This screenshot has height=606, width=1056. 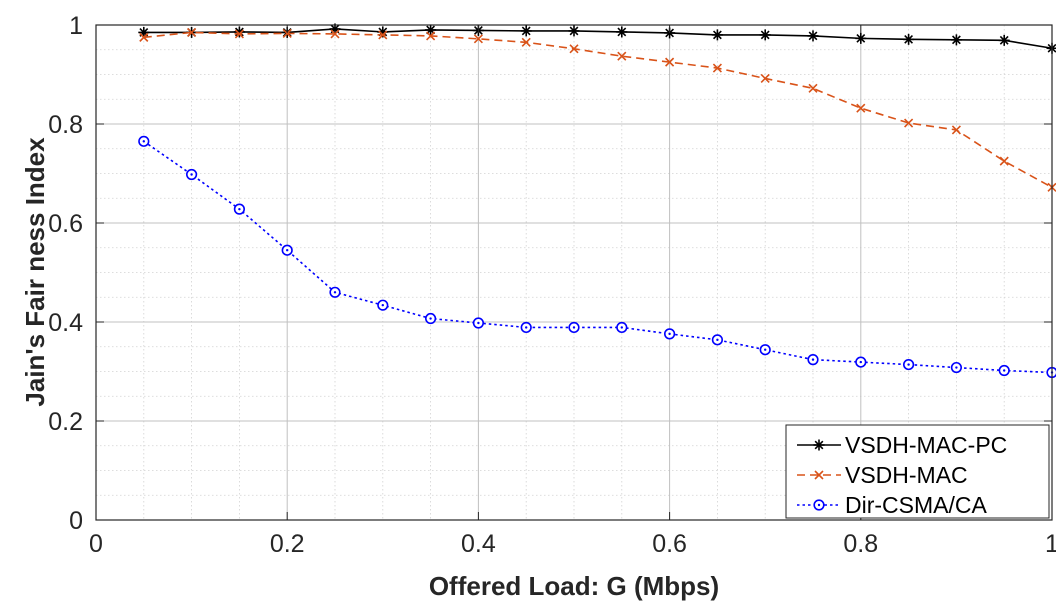 I want to click on x-tick-label: 0.4, so click(x=478, y=544).